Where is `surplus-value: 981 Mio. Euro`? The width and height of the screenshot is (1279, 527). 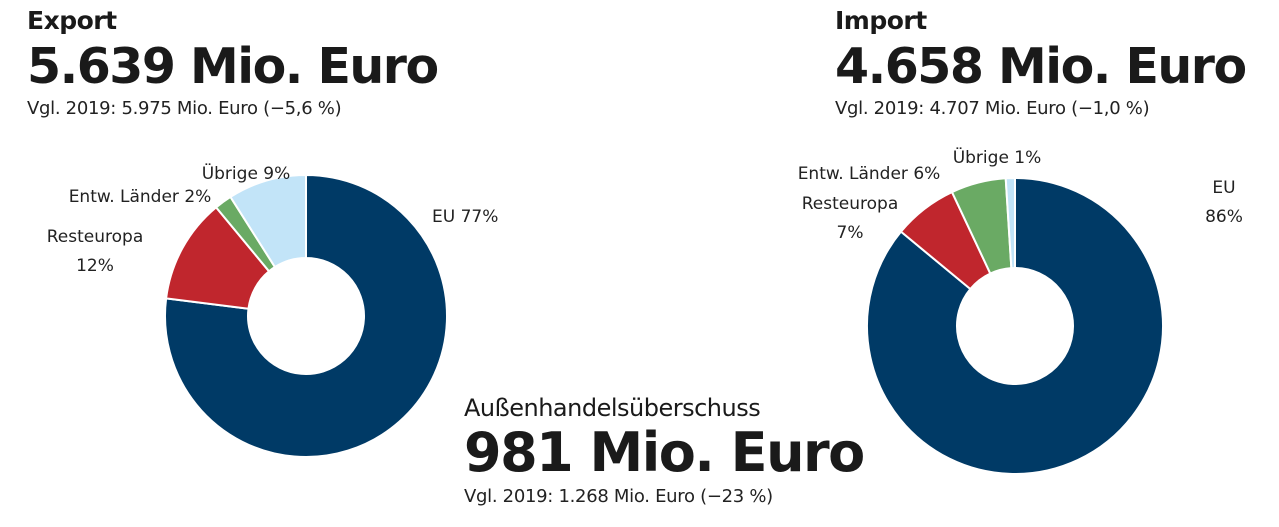 surplus-value: 981 Mio. Euro is located at coordinates (664, 452).